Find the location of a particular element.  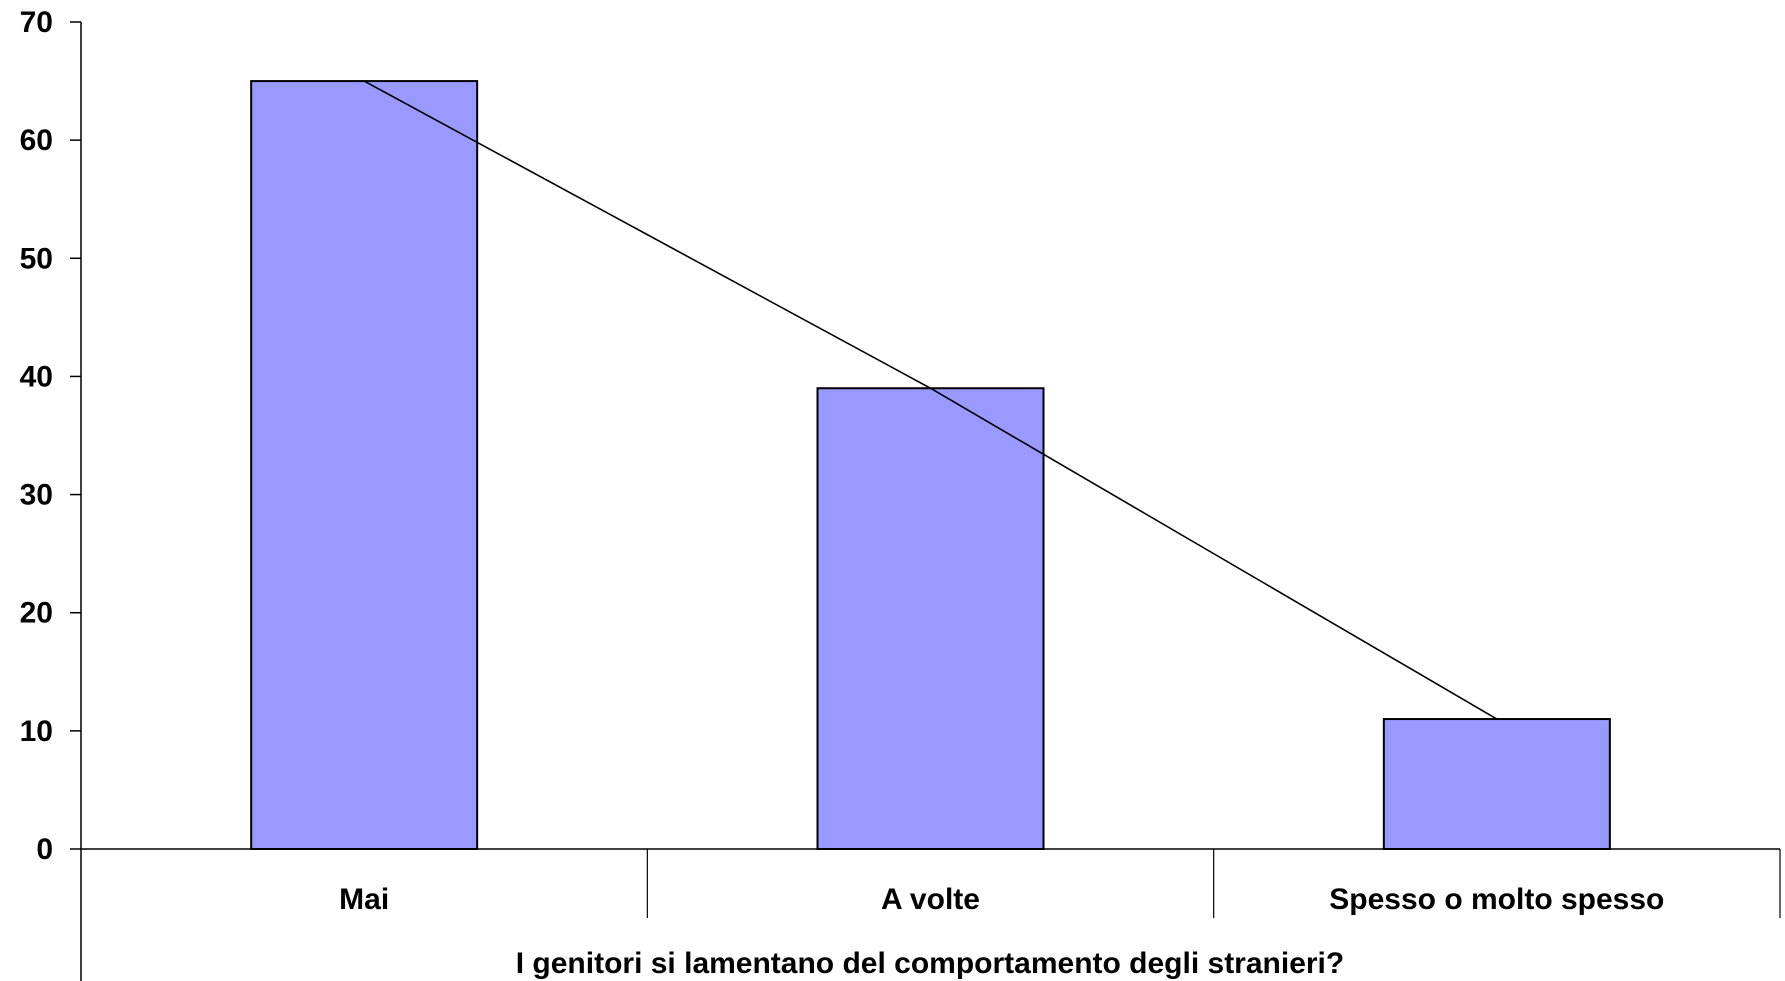

bar-mai is located at coordinates (364, 465).